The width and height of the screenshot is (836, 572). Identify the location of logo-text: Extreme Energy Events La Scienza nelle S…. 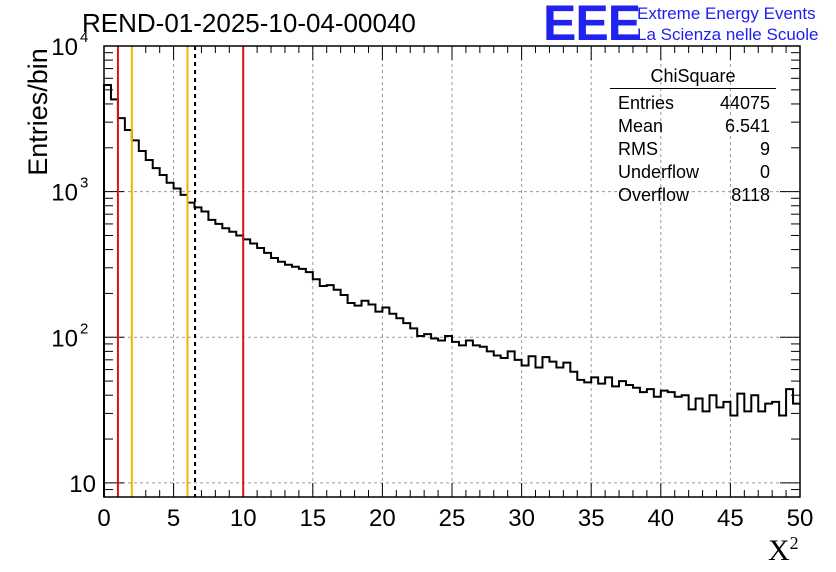
(727, 24).